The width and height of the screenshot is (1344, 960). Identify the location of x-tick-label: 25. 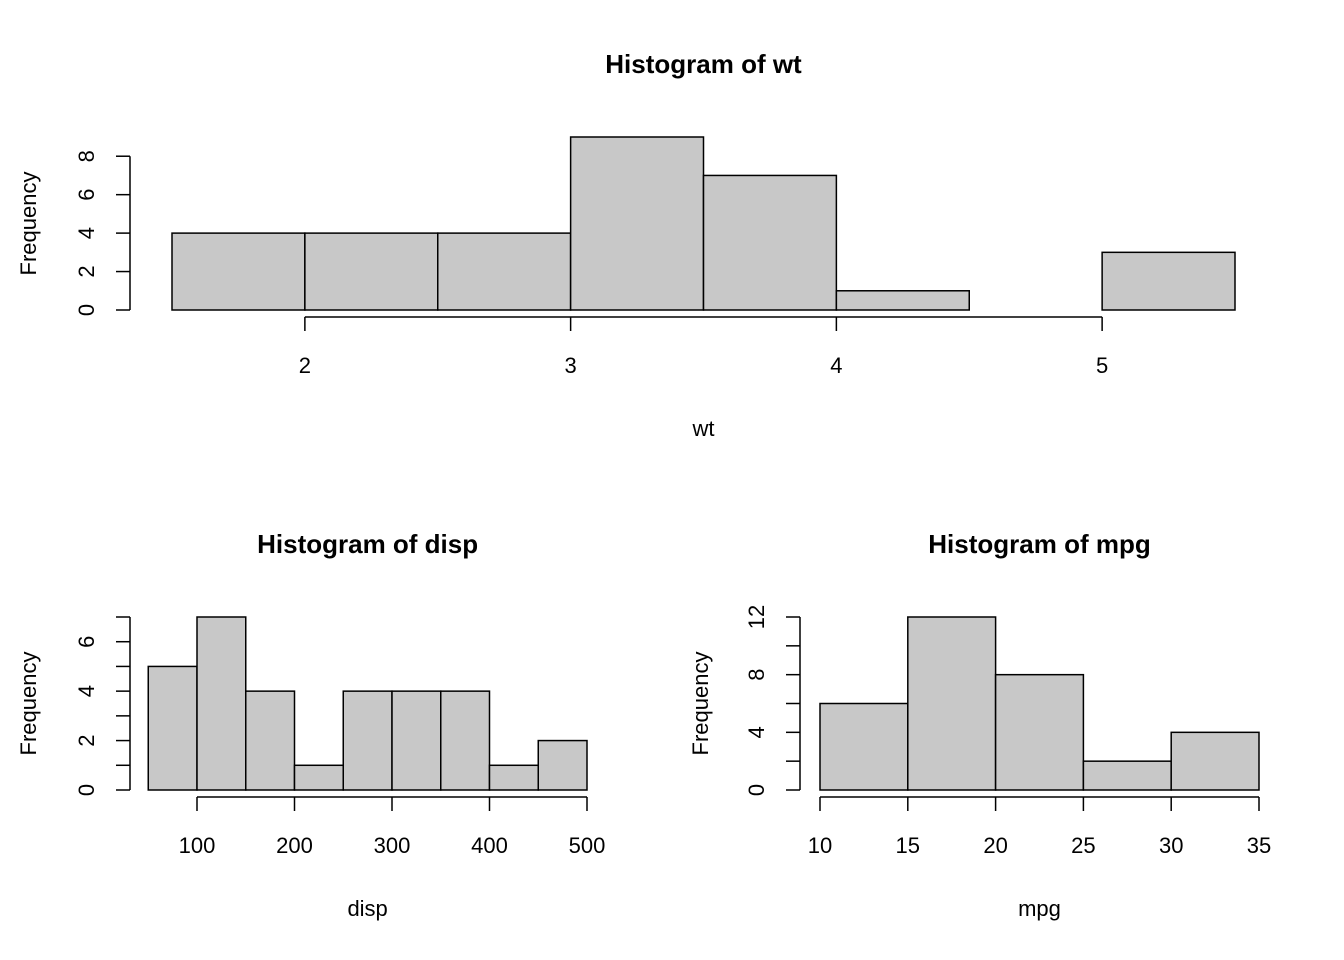
(1083, 845).